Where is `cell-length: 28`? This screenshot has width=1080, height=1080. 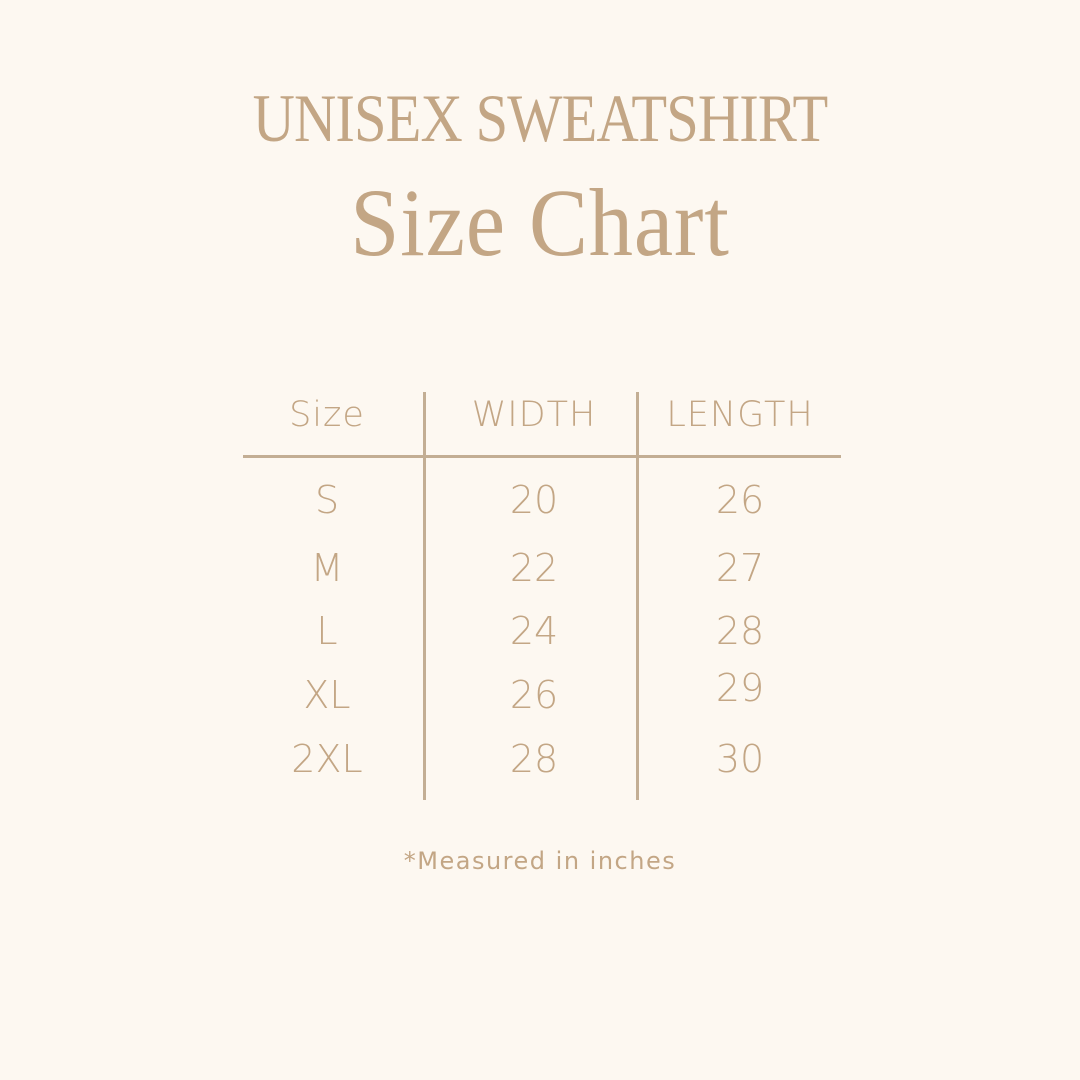 cell-length: 28 is located at coordinates (740, 631).